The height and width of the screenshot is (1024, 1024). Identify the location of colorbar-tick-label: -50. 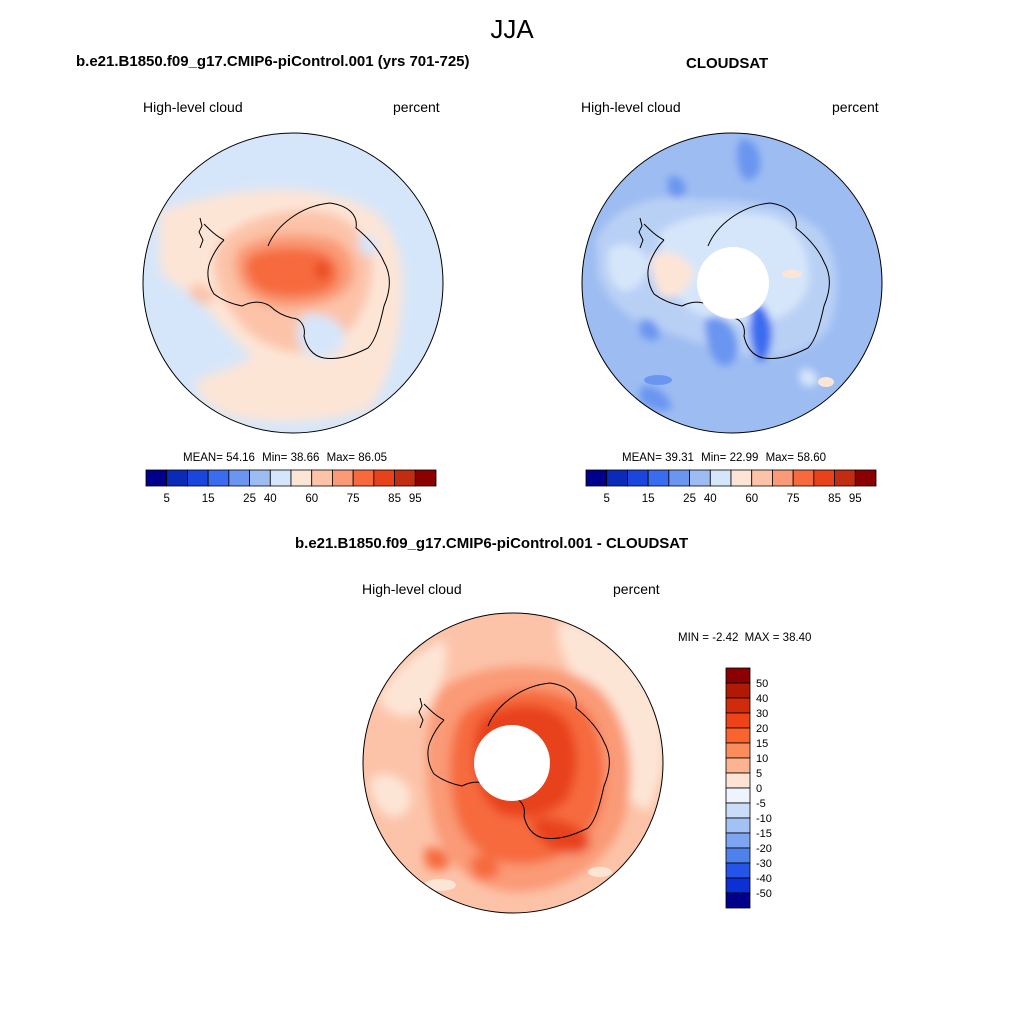
(764, 894).